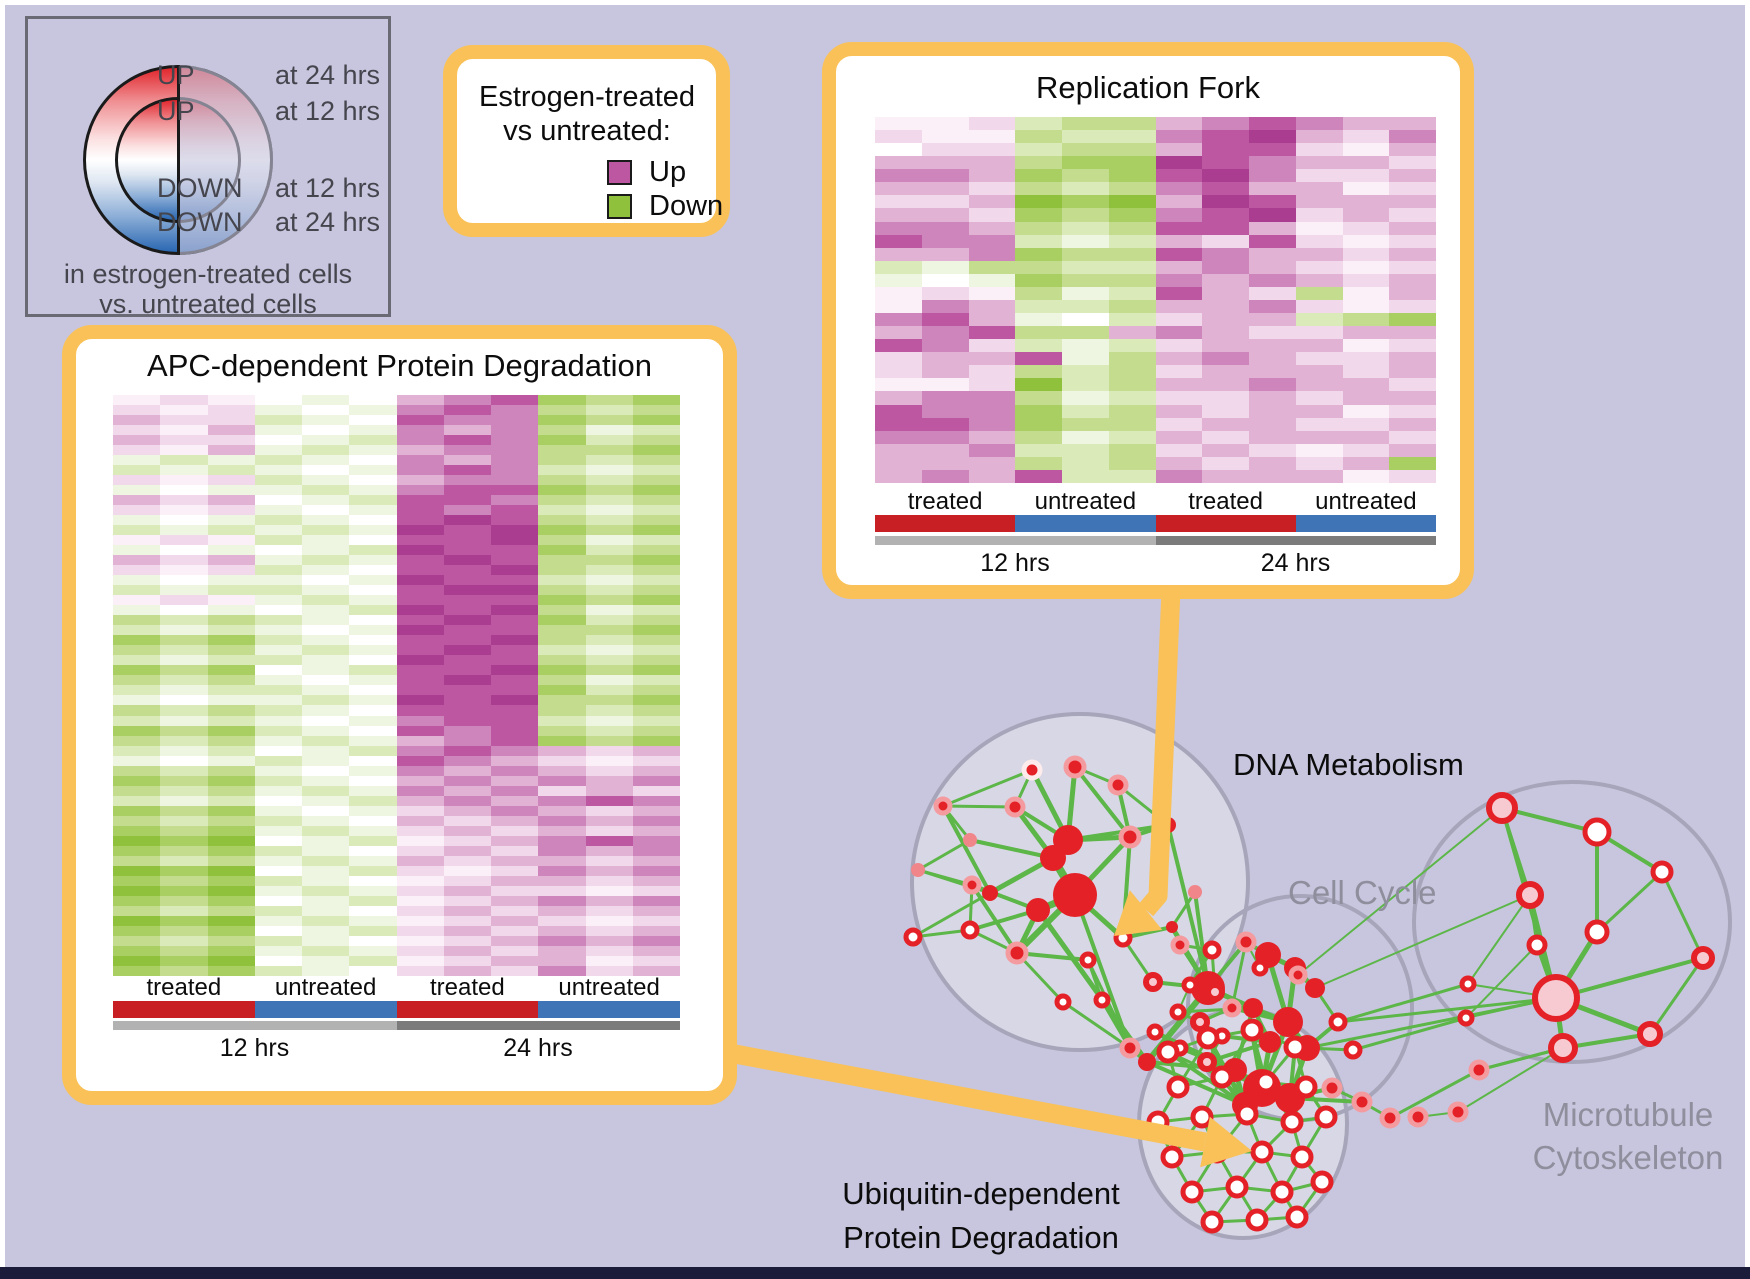 Image resolution: width=1750 pixels, height=1279 pixels. What do you see at coordinates (176, 75) in the screenshot?
I see `ring-row-dir: UP` at bounding box center [176, 75].